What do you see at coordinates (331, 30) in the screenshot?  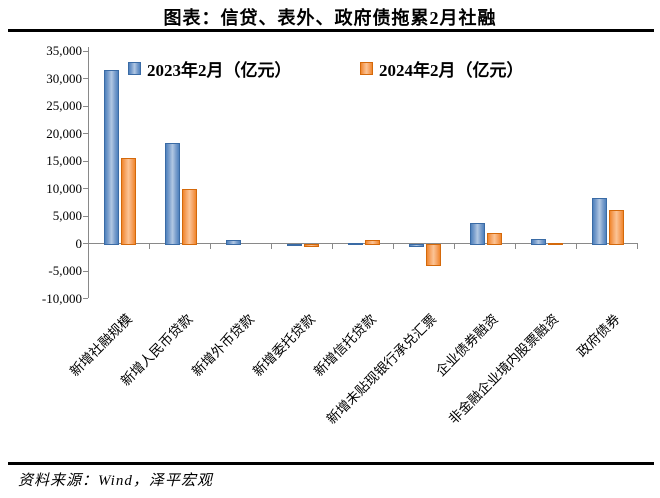 I see `top-divider-line` at bounding box center [331, 30].